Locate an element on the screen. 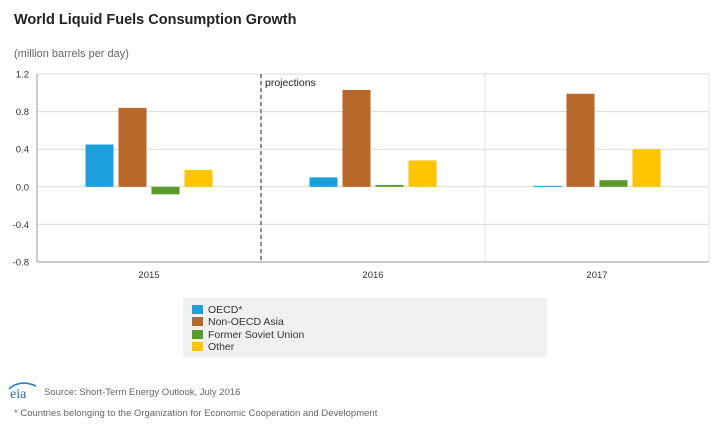 The width and height of the screenshot is (720, 426). y-tick-label: -0.8 is located at coordinates (21, 263).